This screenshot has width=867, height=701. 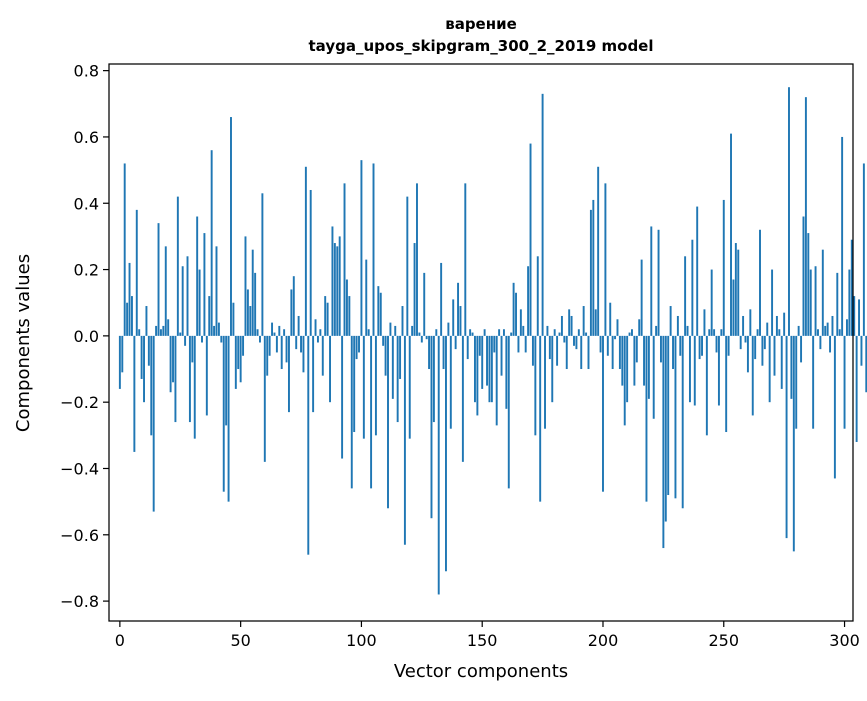 I want to click on y-tick-label: −0.8, so click(x=79, y=601).